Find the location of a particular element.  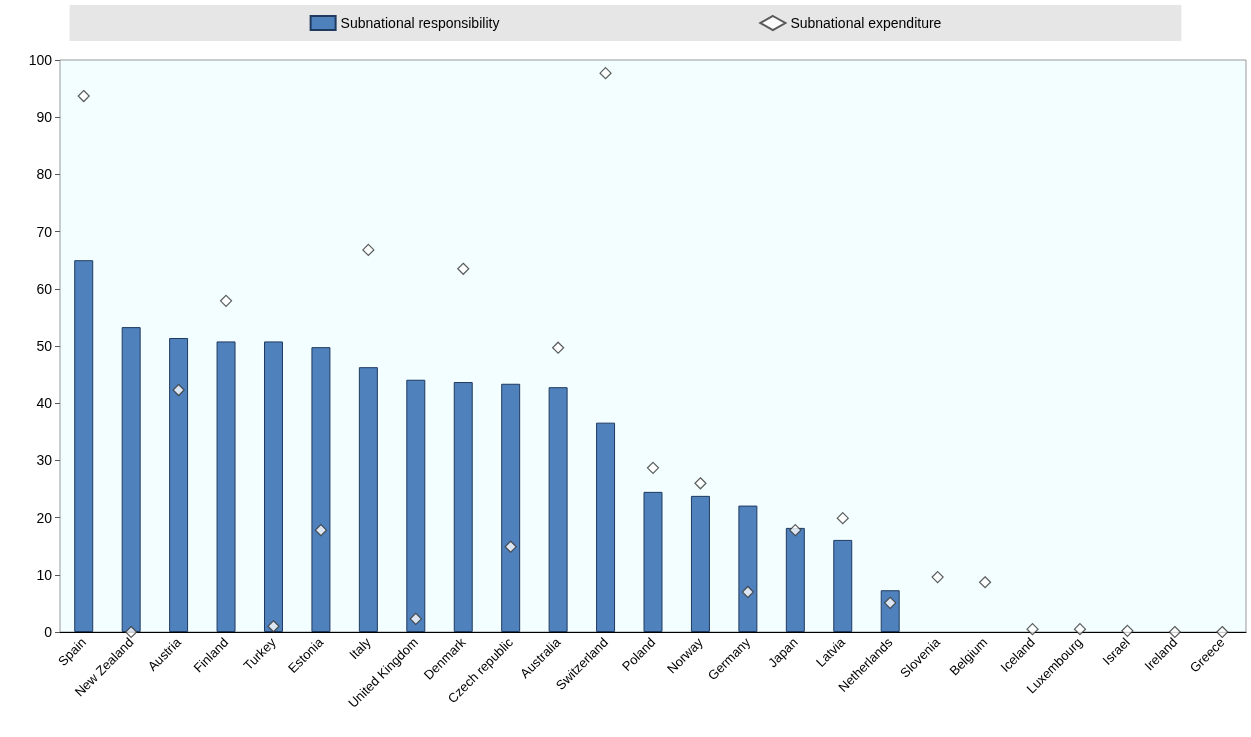

y-tick-label: 10 is located at coordinates (44, 574).